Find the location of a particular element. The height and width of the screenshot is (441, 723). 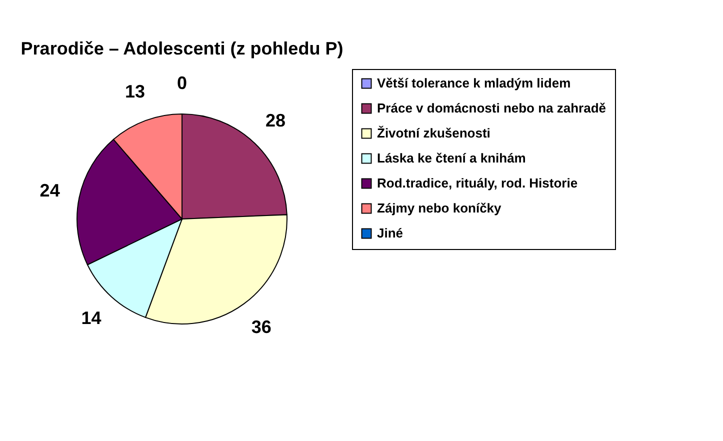

legend-label: Láska ke čtení a knihám is located at coordinates (451, 158).